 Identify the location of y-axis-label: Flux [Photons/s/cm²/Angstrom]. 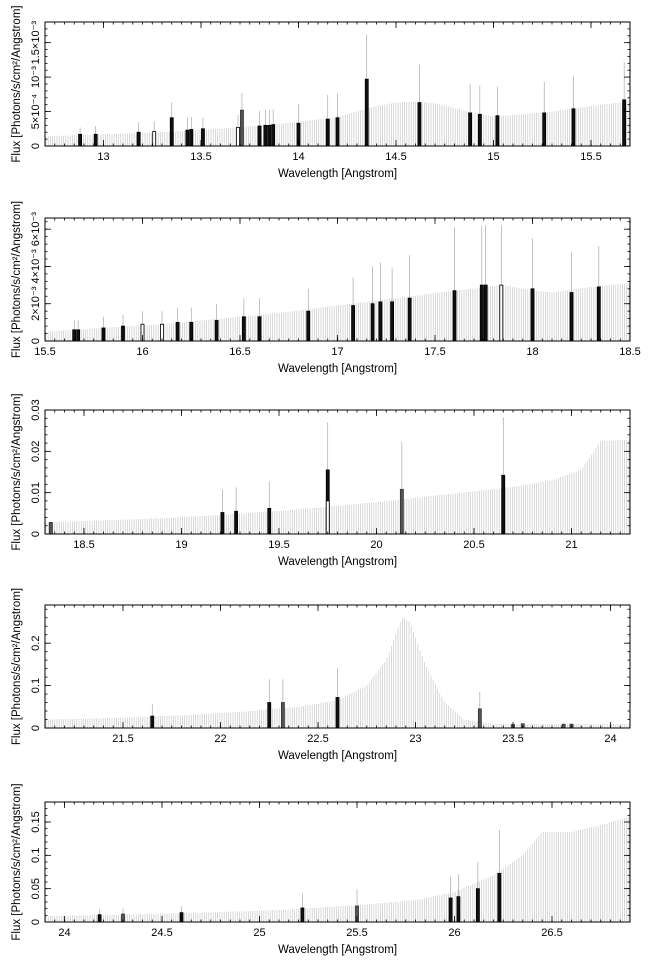
(17, 861).